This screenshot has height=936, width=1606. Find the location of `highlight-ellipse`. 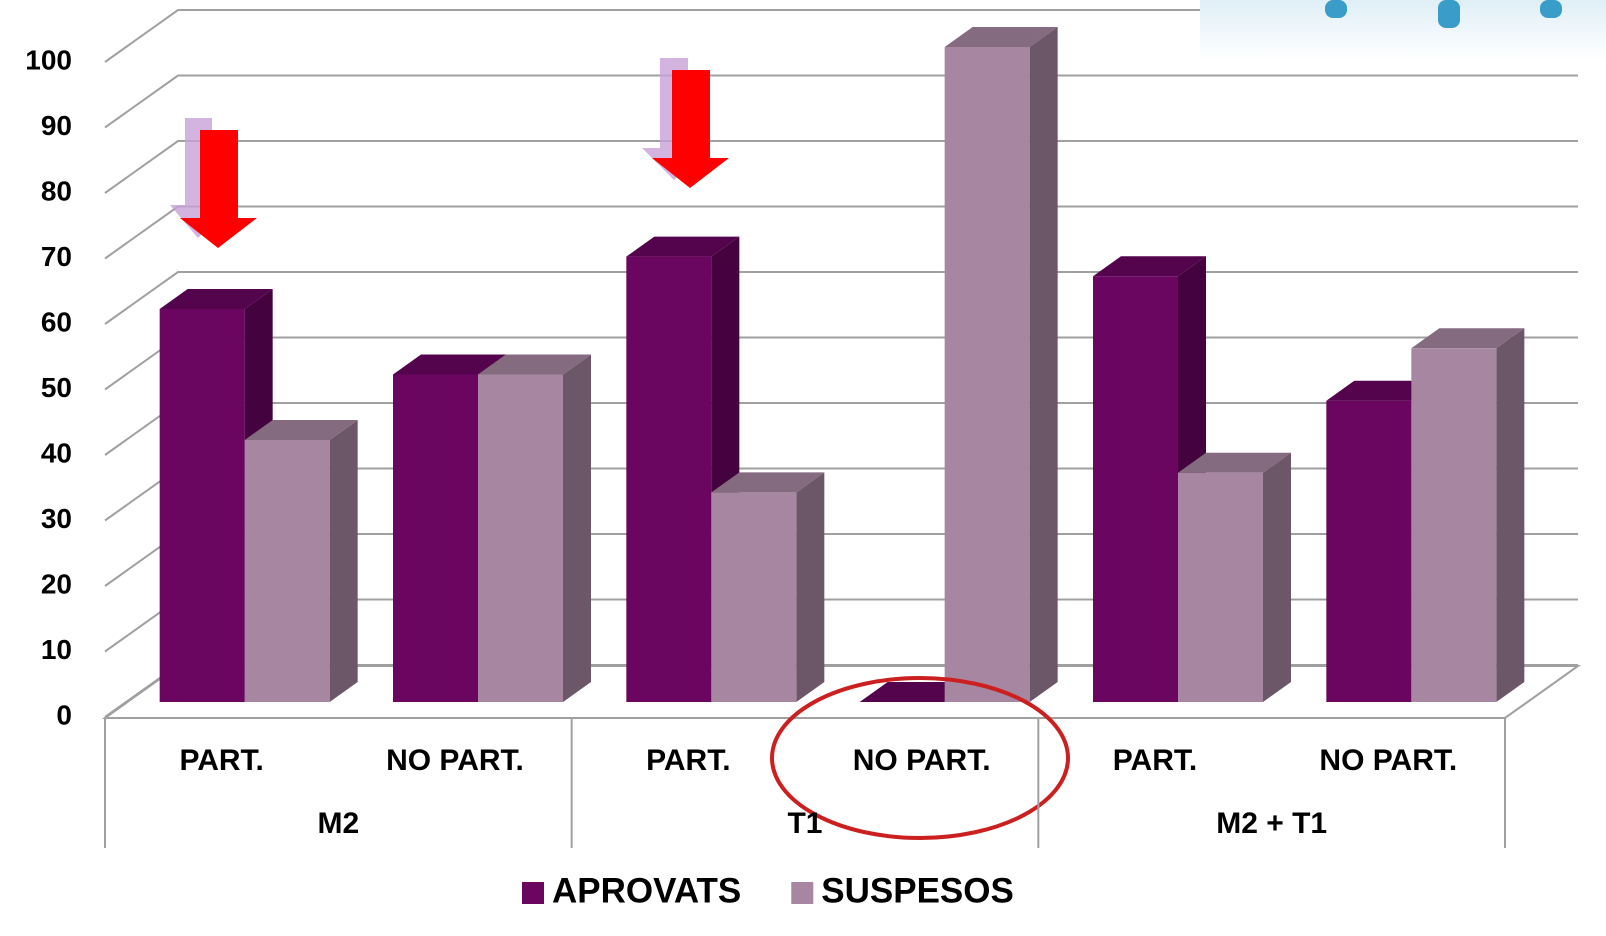

highlight-ellipse is located at coordinates (920, 758).